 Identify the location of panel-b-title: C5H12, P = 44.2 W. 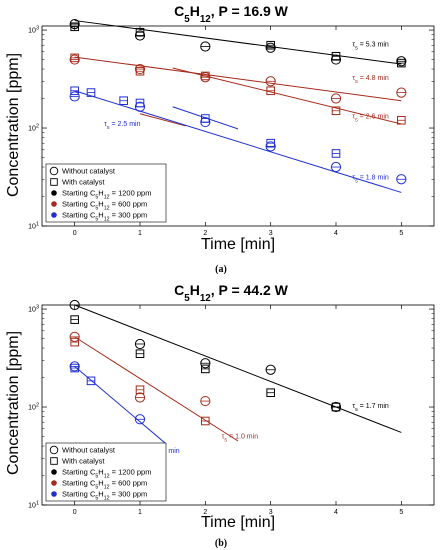
(231, 293).